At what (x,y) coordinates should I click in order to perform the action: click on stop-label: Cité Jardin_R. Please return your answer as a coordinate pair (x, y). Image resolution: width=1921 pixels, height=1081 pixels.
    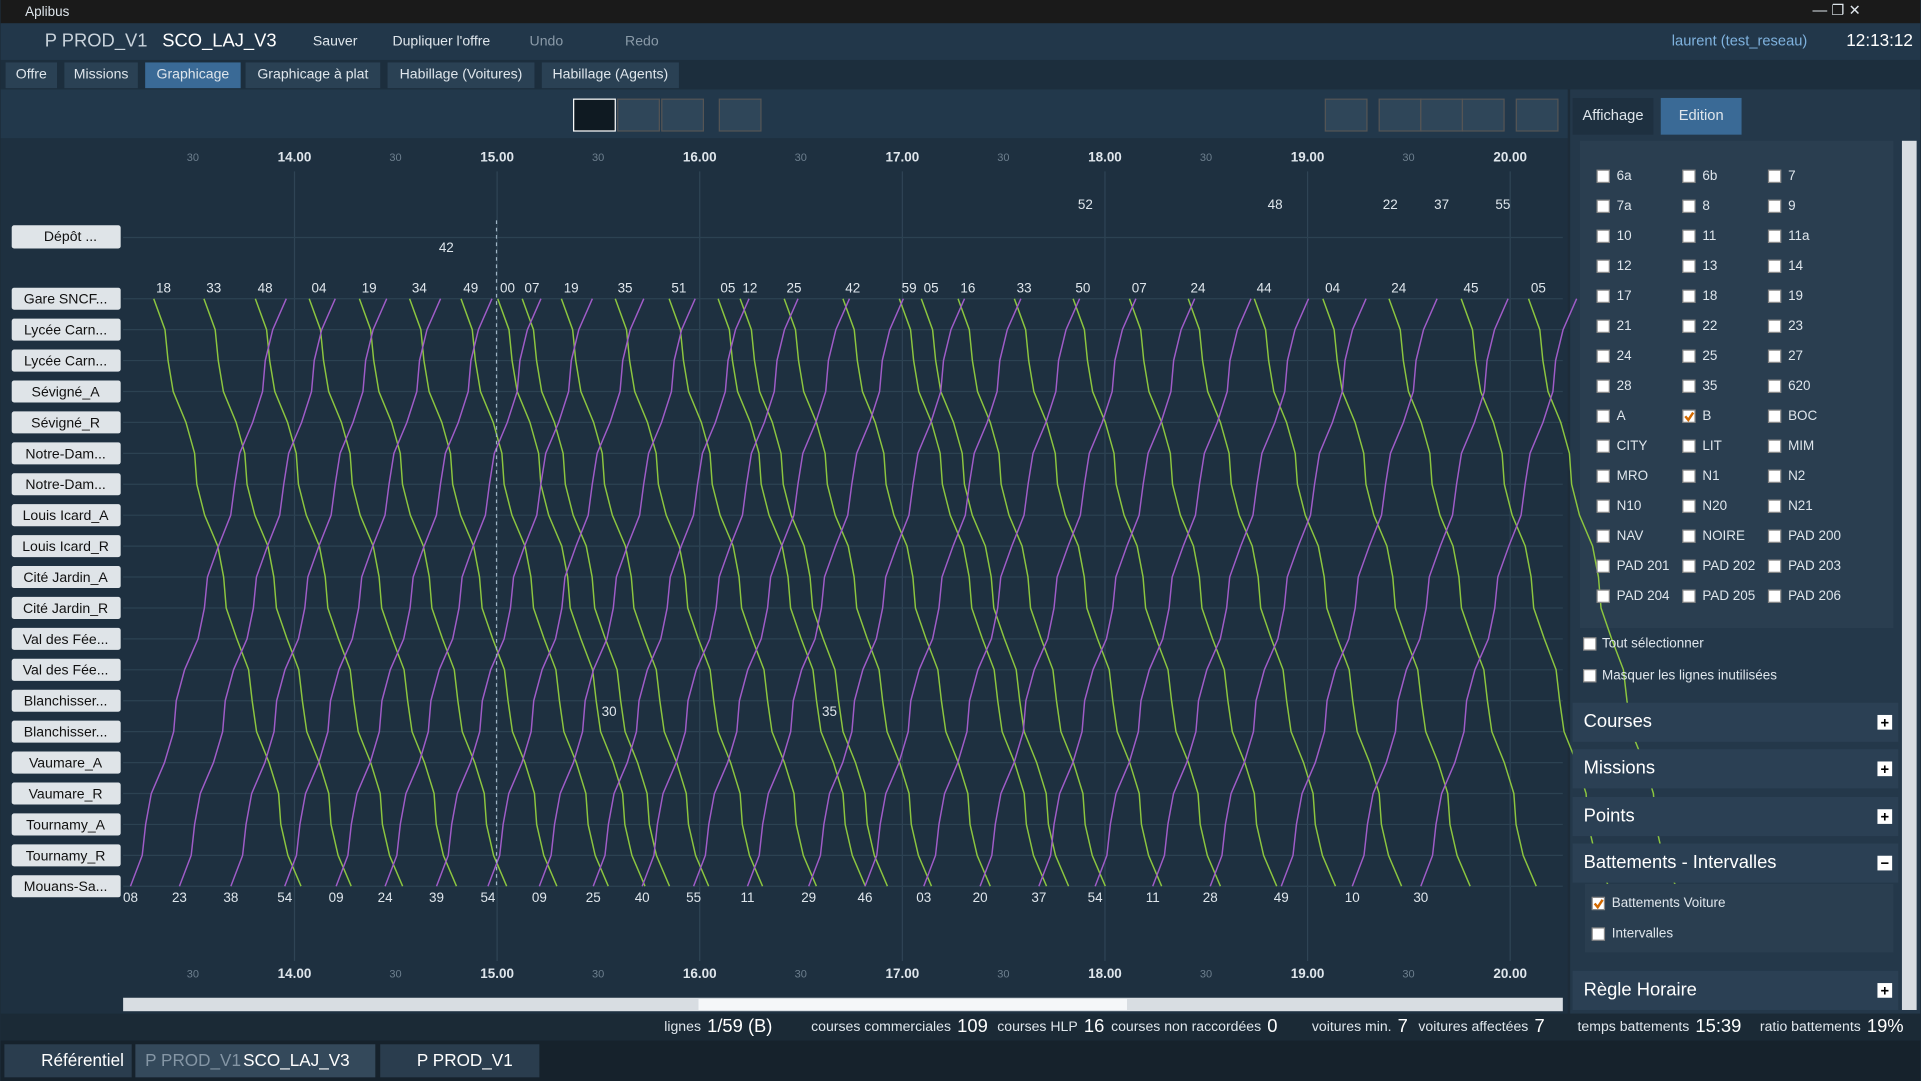
    Looking at the image, I should click on (65, 608).